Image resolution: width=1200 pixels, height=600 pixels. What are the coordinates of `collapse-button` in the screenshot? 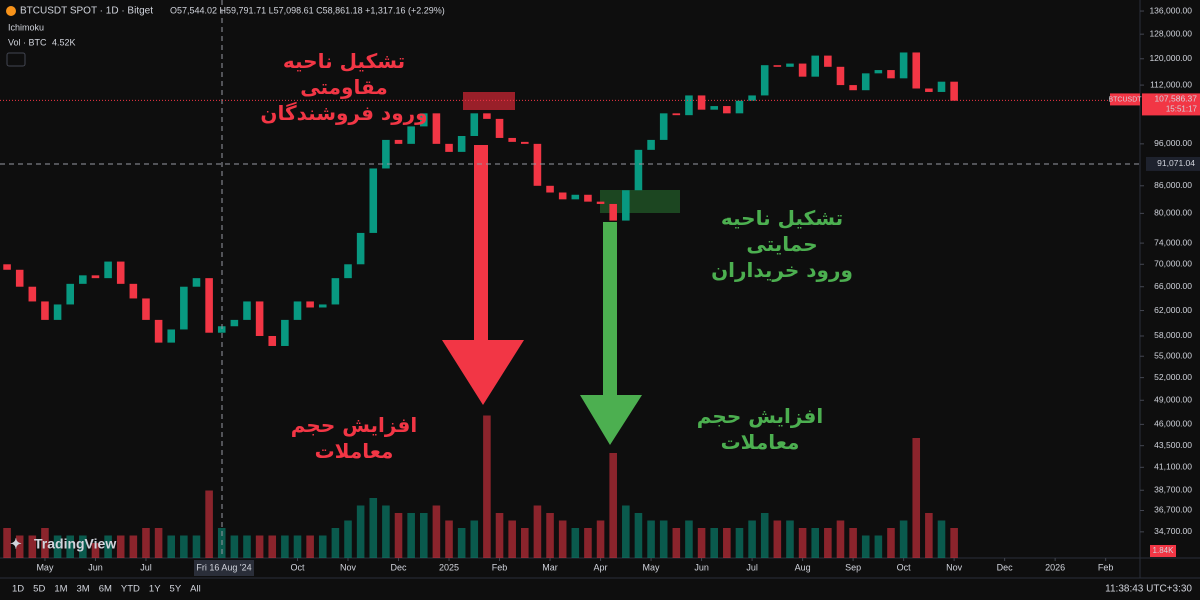 It's located at (16, 59).